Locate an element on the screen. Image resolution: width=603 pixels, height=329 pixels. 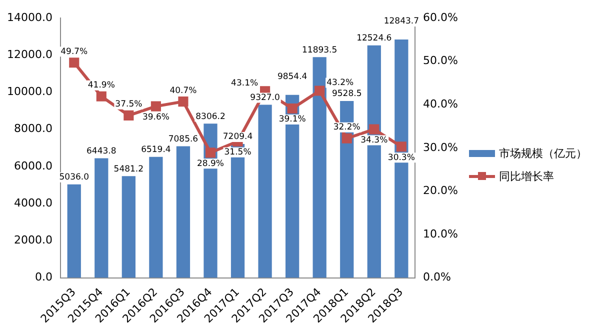
y2-tick-label: 50.0% is located at coordinates (440, 61).